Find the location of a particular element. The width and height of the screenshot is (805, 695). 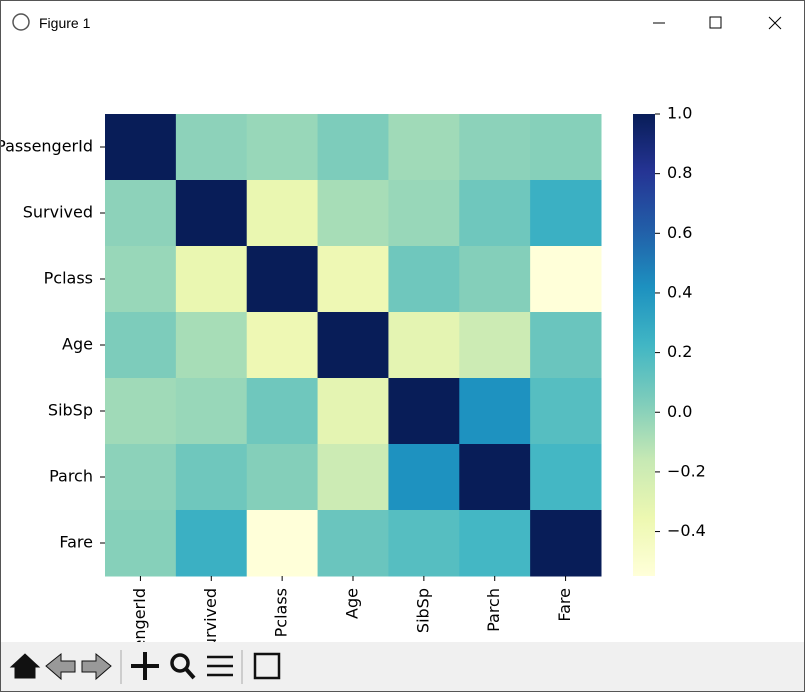

maximize is located at coordinates (715, 22).